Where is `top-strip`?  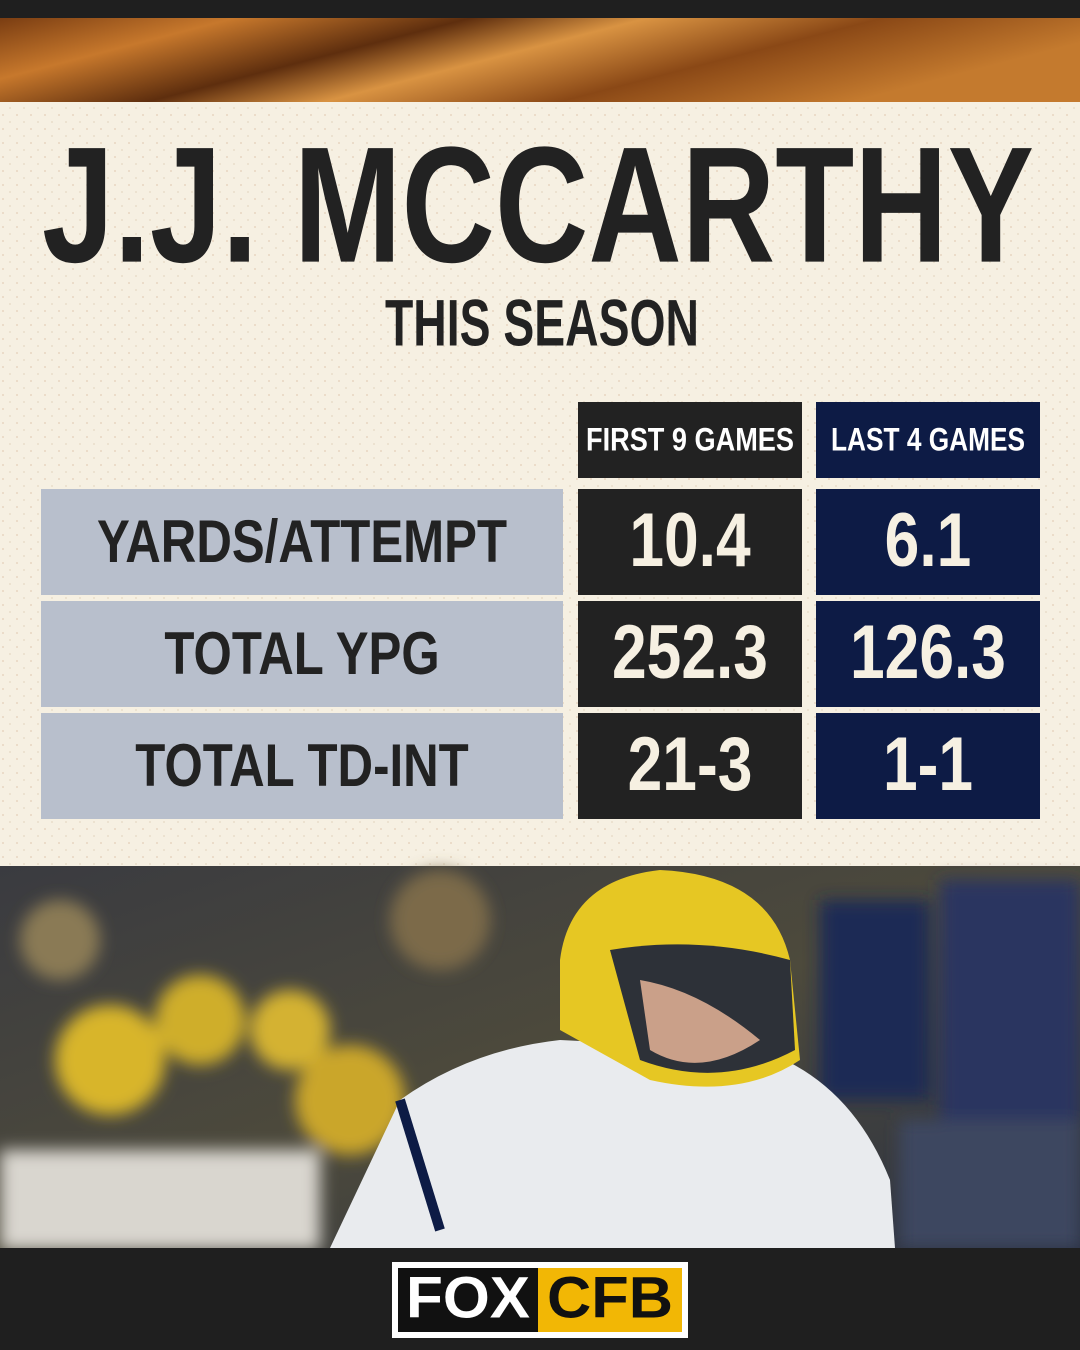
top-strip is located at coordinates (540, 9).